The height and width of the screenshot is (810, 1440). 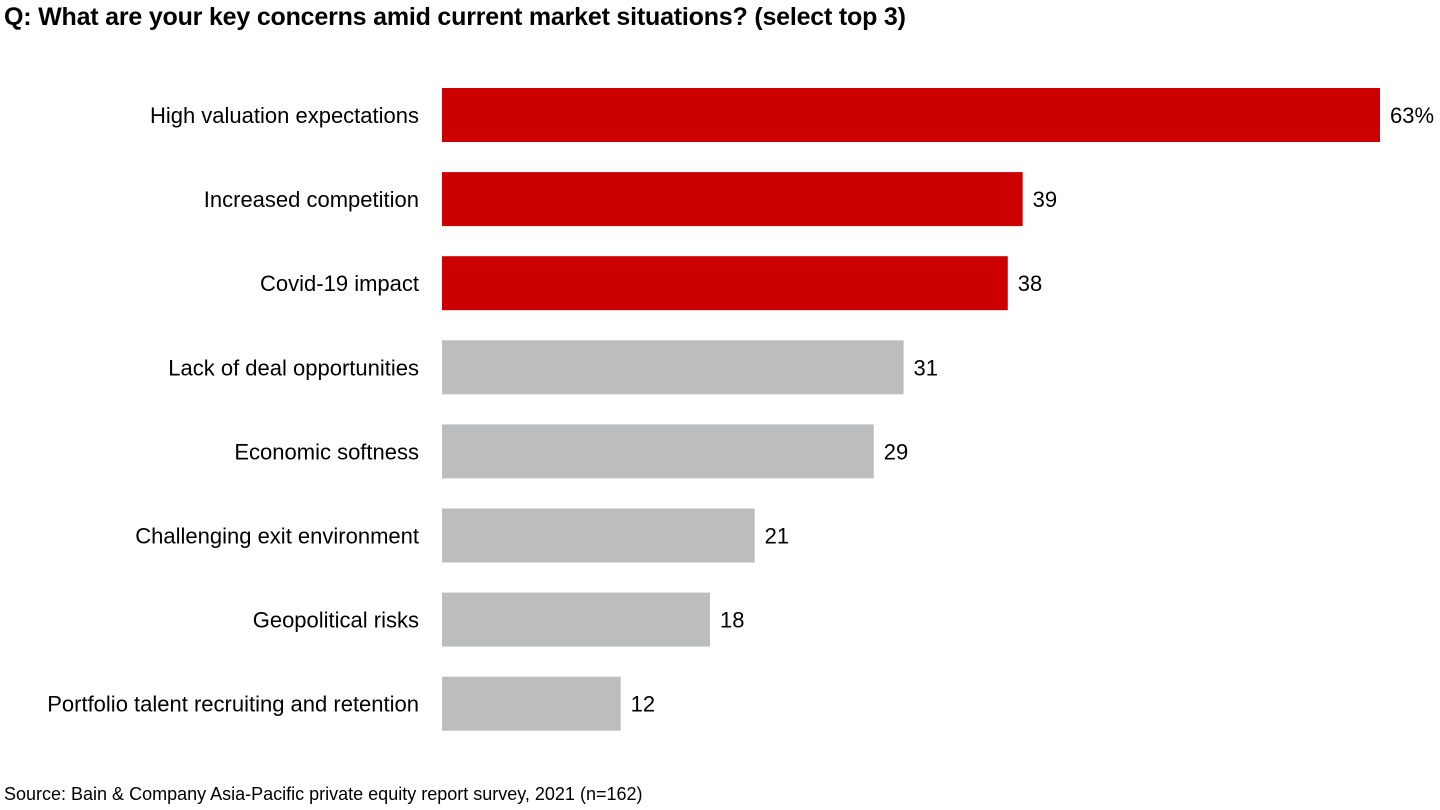 I want to click on category-label: Covid-19 impact, so click(x=339, y=283).